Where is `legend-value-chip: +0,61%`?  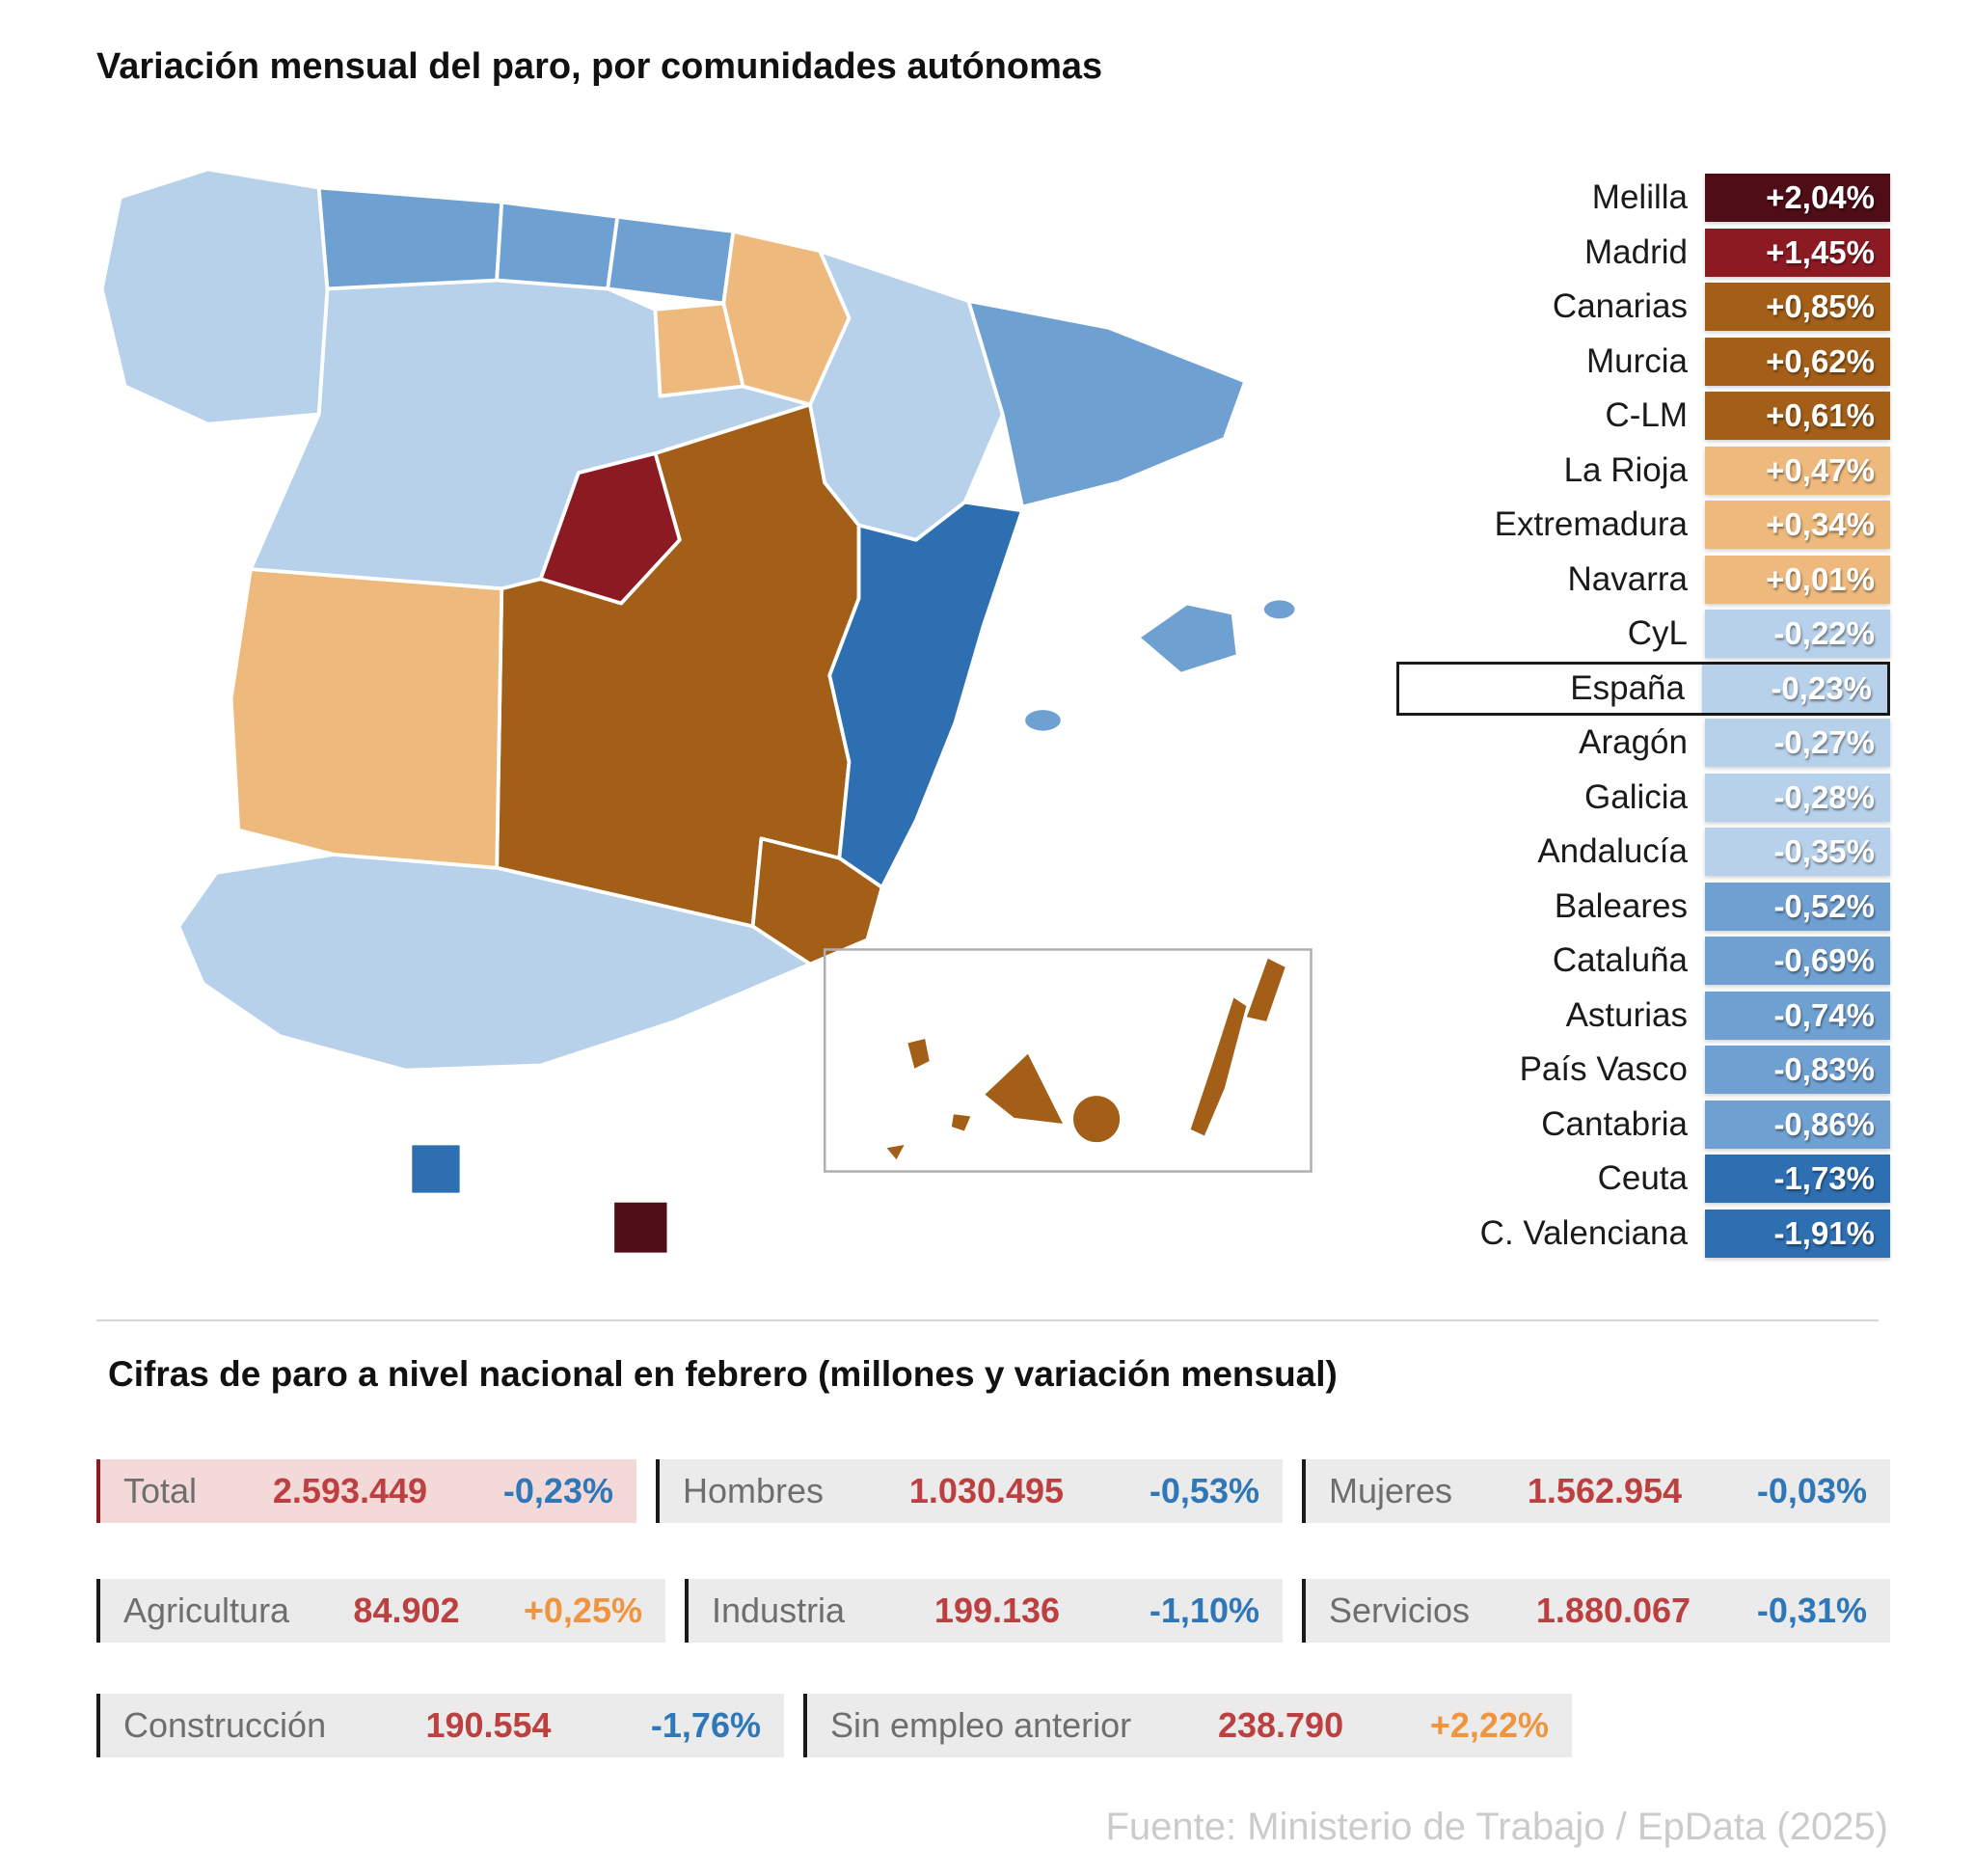
legend-value-chip: +0,61% is located at coordinates (1798, 416).